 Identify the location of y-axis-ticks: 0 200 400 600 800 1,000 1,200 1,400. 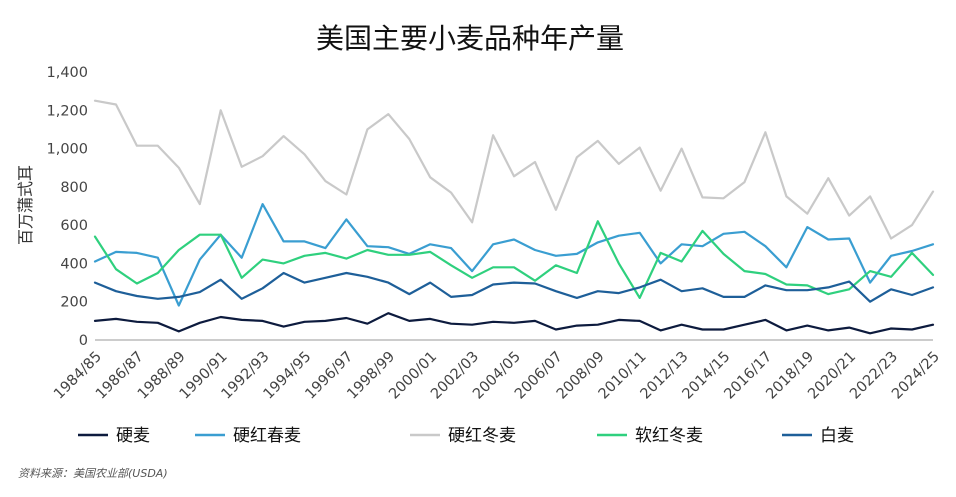
(67, 207).